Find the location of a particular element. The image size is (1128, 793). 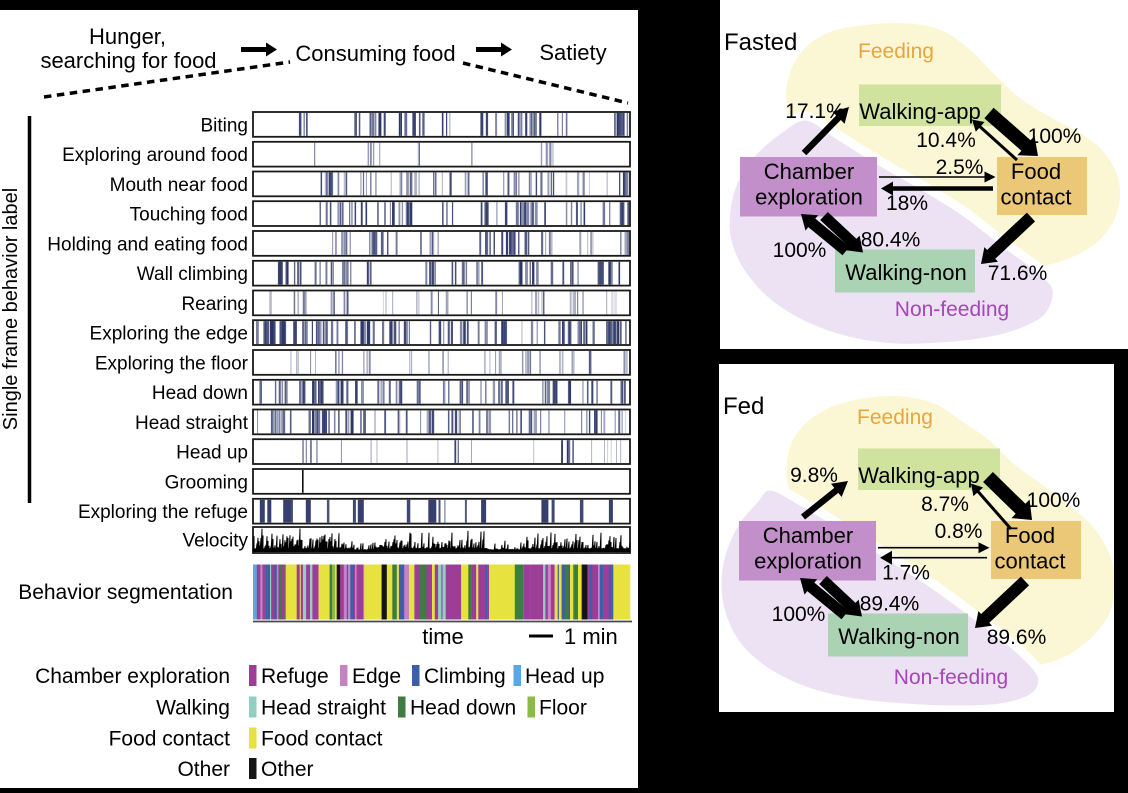

svg-text: Rearing is located at coordinates (214, 304).